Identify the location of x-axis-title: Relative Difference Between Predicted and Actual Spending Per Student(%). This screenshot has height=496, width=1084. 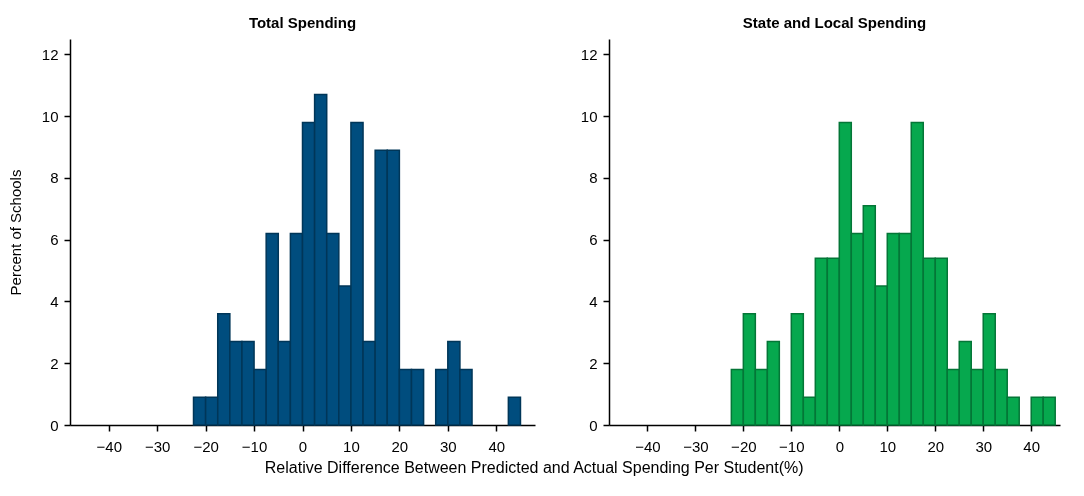
(534, 467).